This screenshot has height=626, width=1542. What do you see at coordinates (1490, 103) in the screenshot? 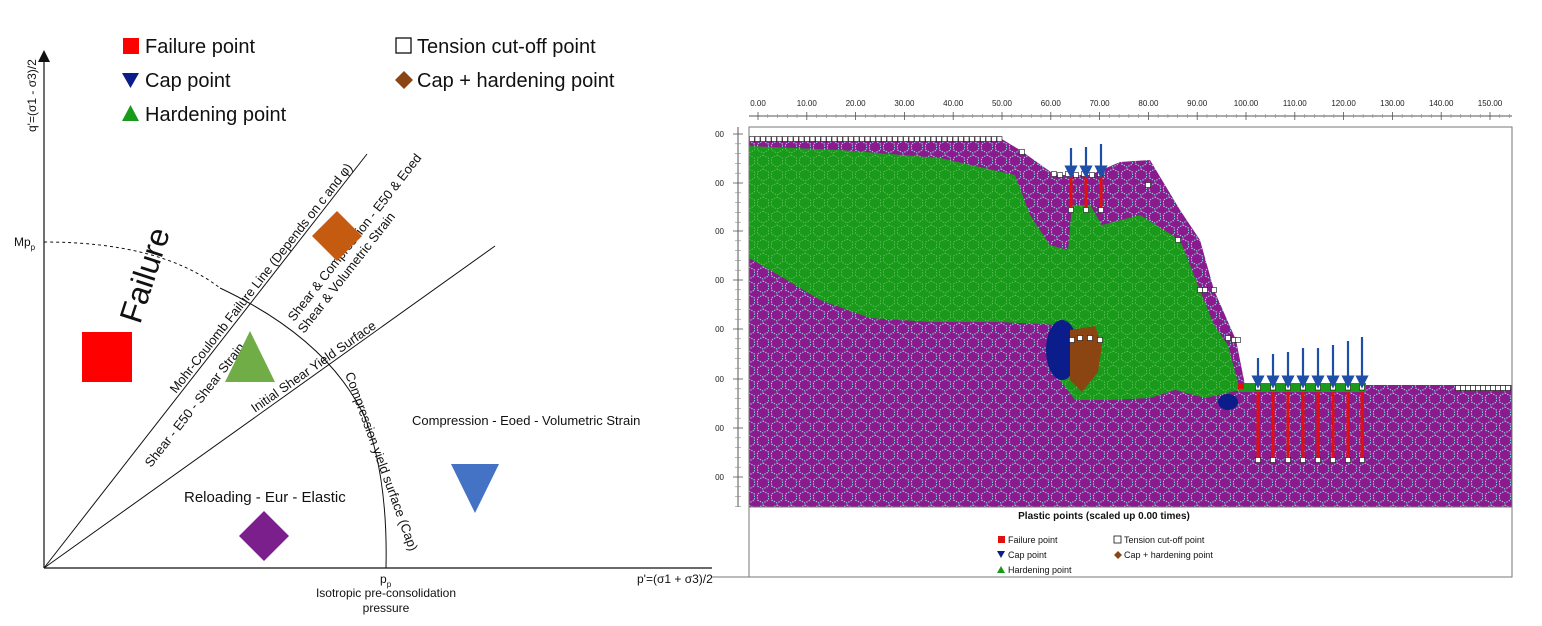
I see `x-tick-label: 150.00` at bounding box center [1490, 103].